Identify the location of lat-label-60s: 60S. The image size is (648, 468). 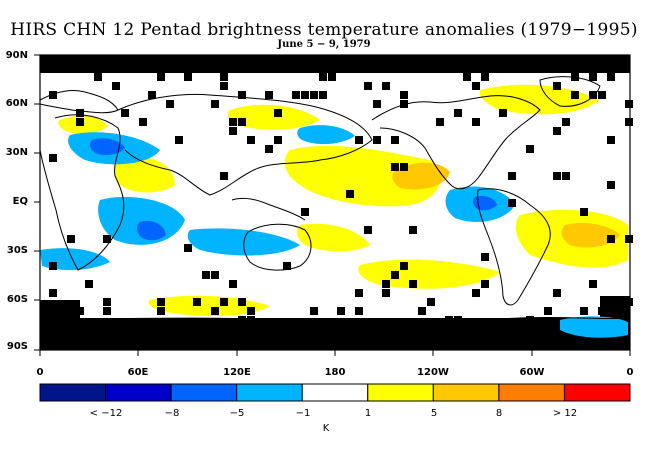
(17, 299).